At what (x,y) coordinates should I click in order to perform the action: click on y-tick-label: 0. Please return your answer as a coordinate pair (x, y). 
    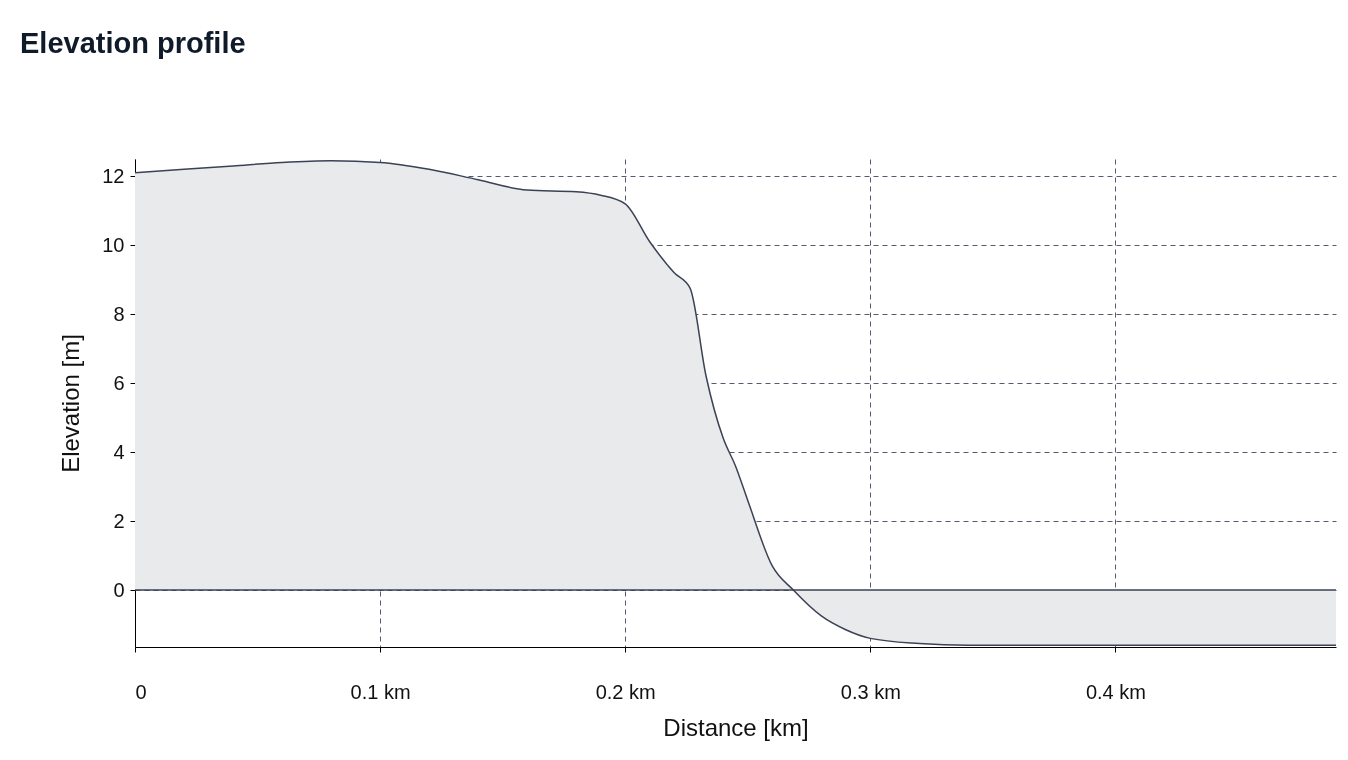
    Looking at the image, I should click on (119, 589).